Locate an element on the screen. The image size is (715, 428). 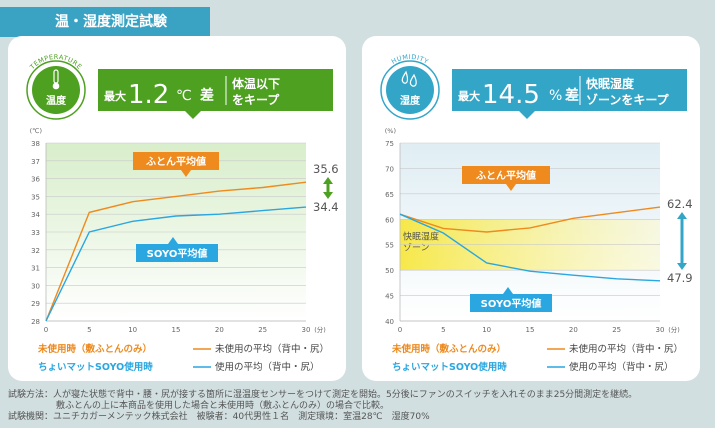
end-value-label: 47.9 is located at coordinates (680, 278).